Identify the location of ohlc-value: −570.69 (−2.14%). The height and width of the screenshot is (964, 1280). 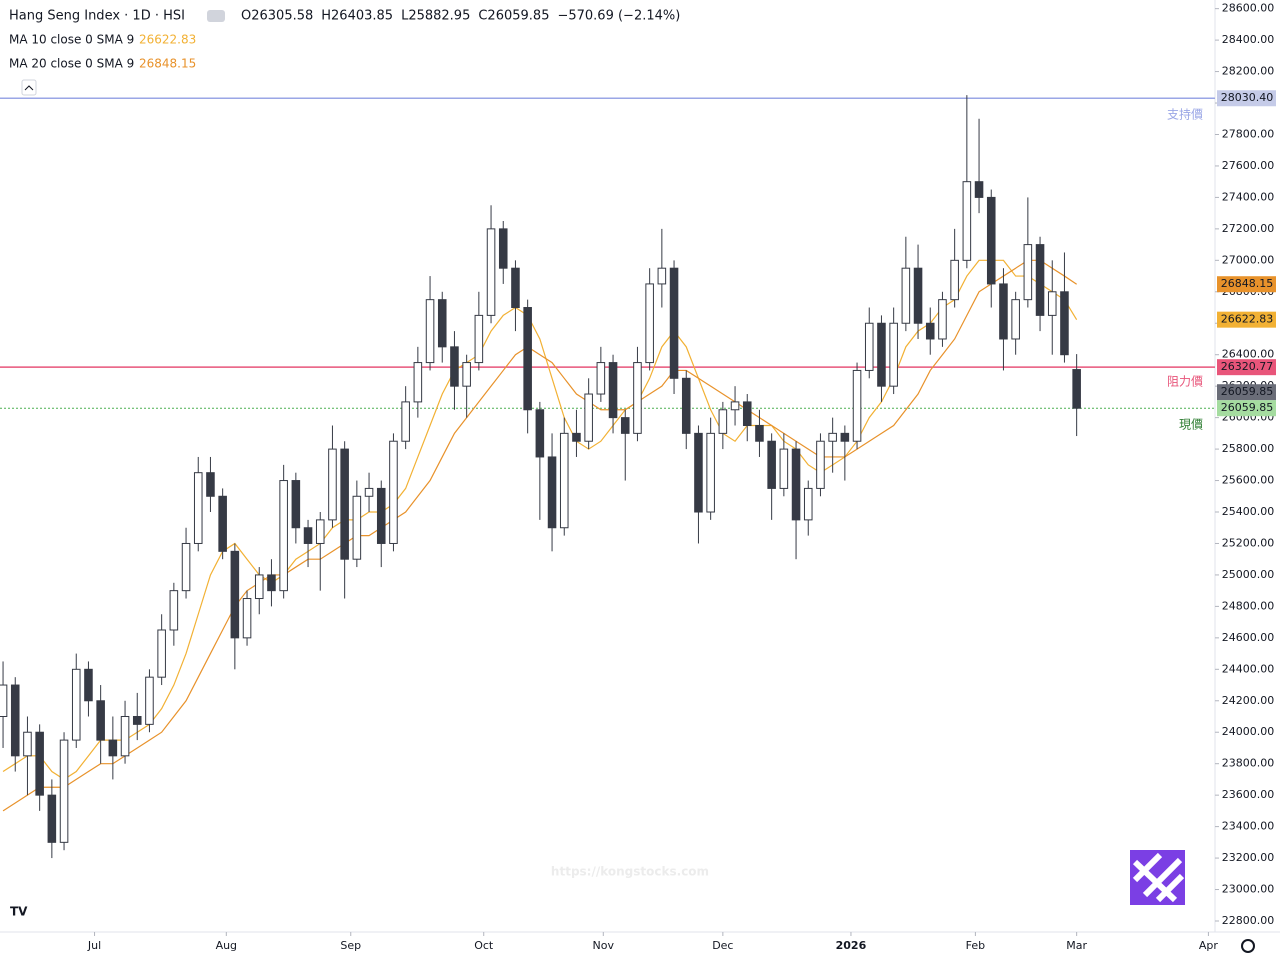
(618, 16).